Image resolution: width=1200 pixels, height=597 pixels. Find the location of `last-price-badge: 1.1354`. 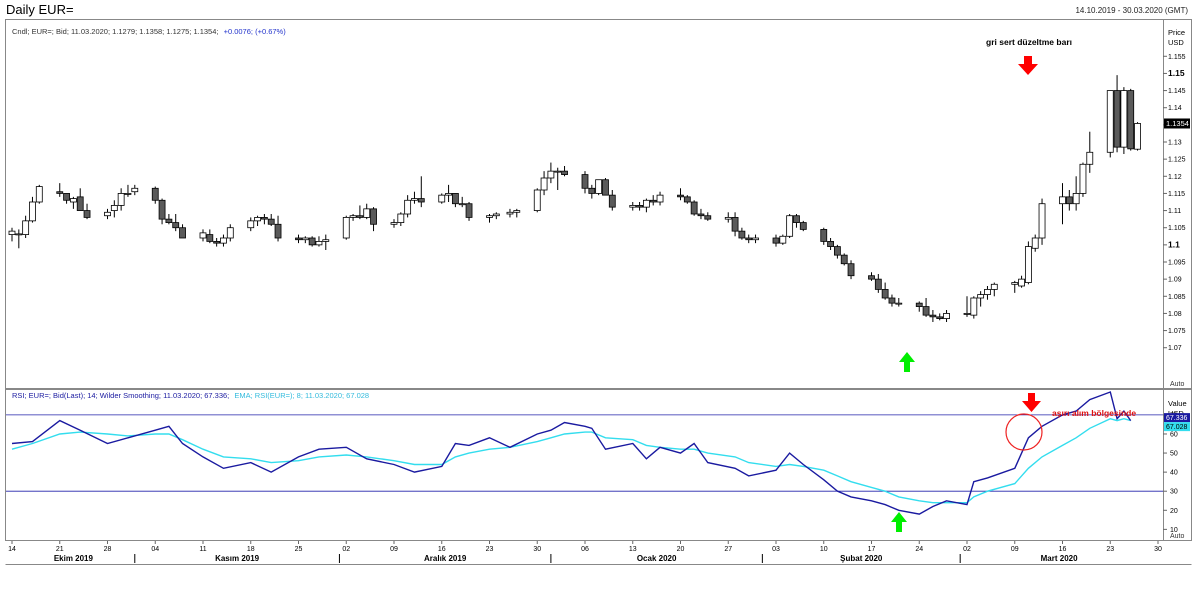

last-price-badge: 1.1354 is located at coordinates (1177, 123).